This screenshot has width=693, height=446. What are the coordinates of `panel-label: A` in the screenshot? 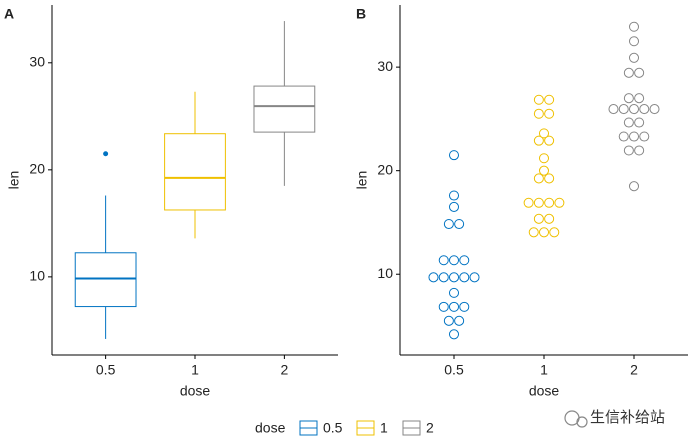 It's located at (9, 14).